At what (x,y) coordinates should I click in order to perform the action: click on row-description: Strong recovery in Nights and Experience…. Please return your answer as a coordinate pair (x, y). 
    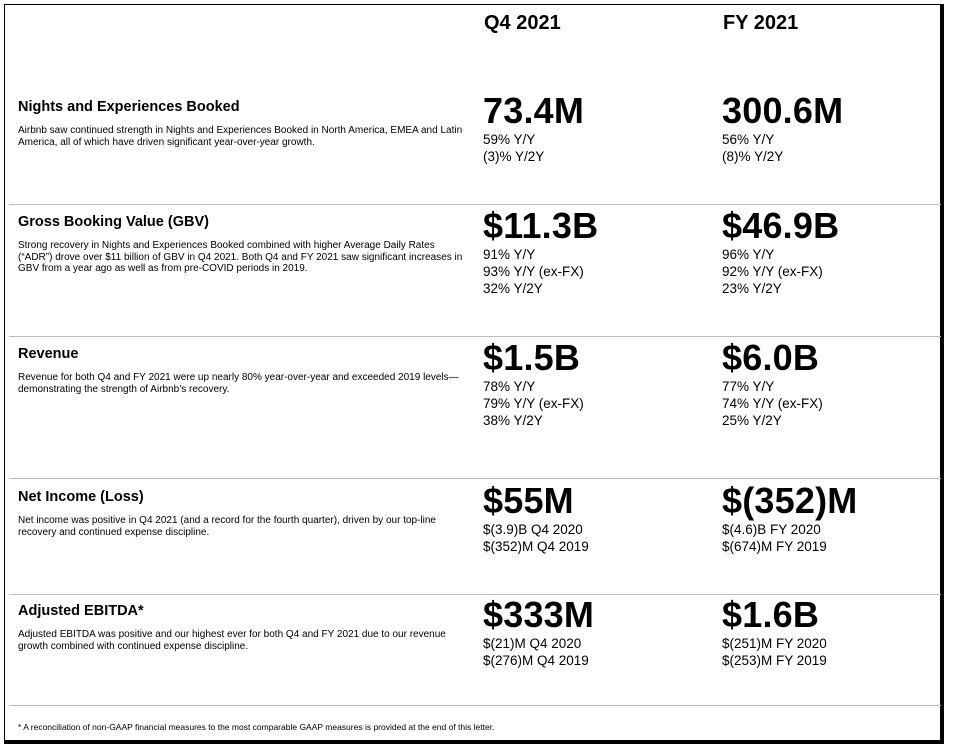
    Looking at the image, I should click on (240, 257).